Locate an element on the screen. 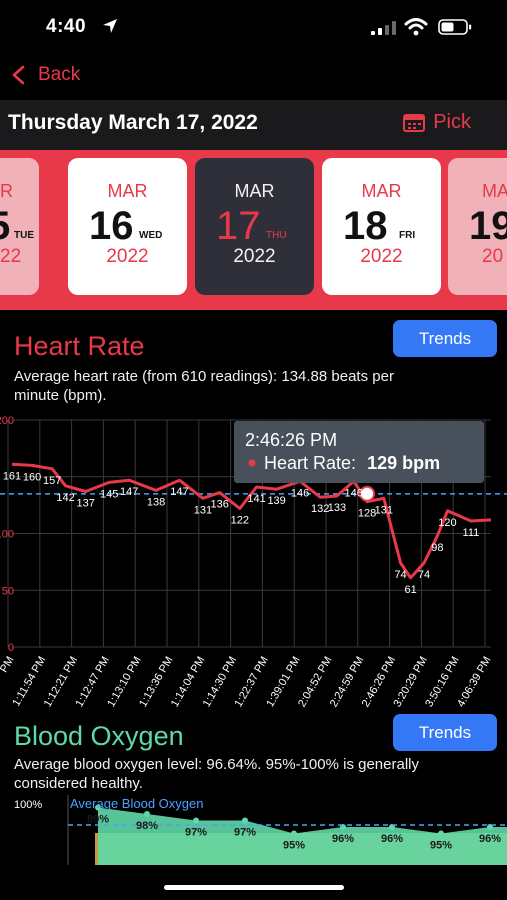 Image resolution: width=507 pixels, height=900 pixels. location-arrow-icon is located at coordinates (110, 26).